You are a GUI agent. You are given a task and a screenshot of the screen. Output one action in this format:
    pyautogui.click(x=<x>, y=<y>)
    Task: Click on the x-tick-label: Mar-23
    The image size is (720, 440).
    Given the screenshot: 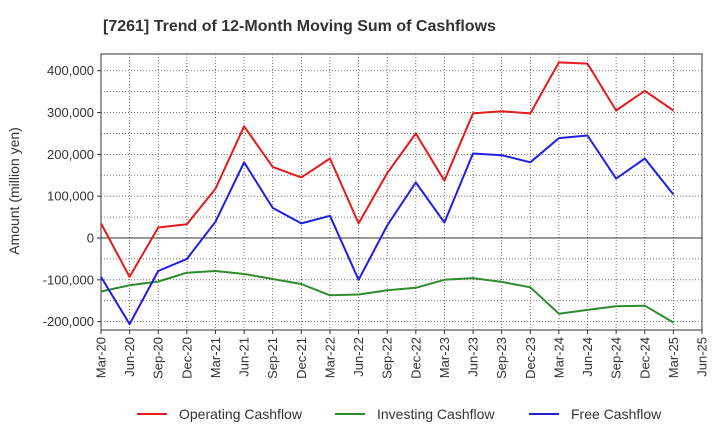 What is the action you would take?
    pyautogui.click(x=444, y=357)
    